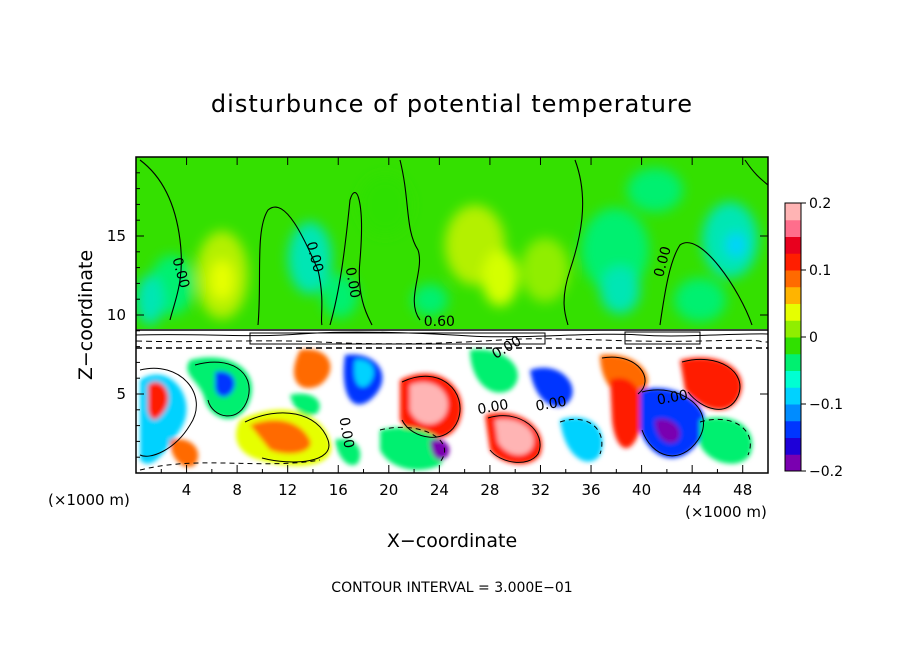 The height and width of the screenshot is (654, 904). I want to click on x-tick-label: 48, so click(742, 490).